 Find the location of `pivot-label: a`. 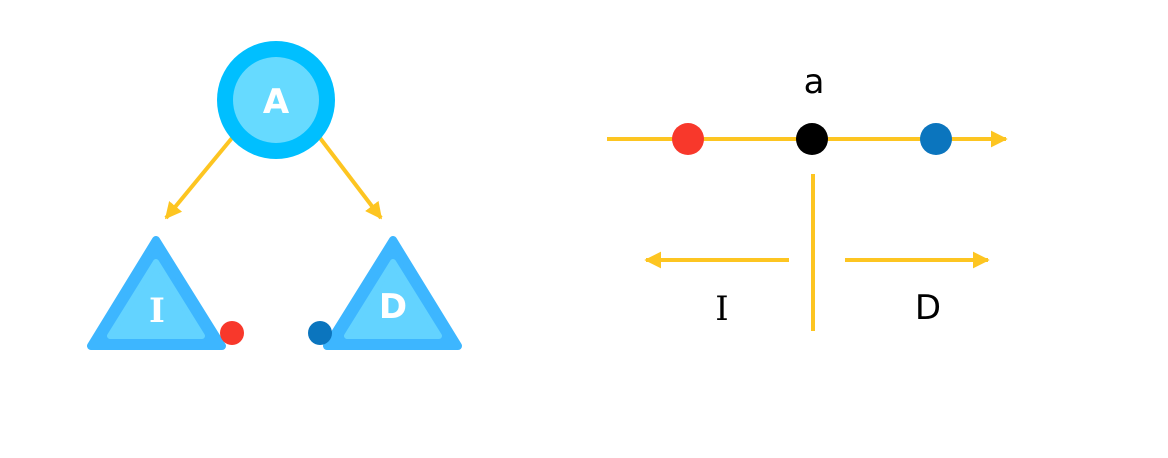

pivot-label: a is located at coordinates (814, 82).